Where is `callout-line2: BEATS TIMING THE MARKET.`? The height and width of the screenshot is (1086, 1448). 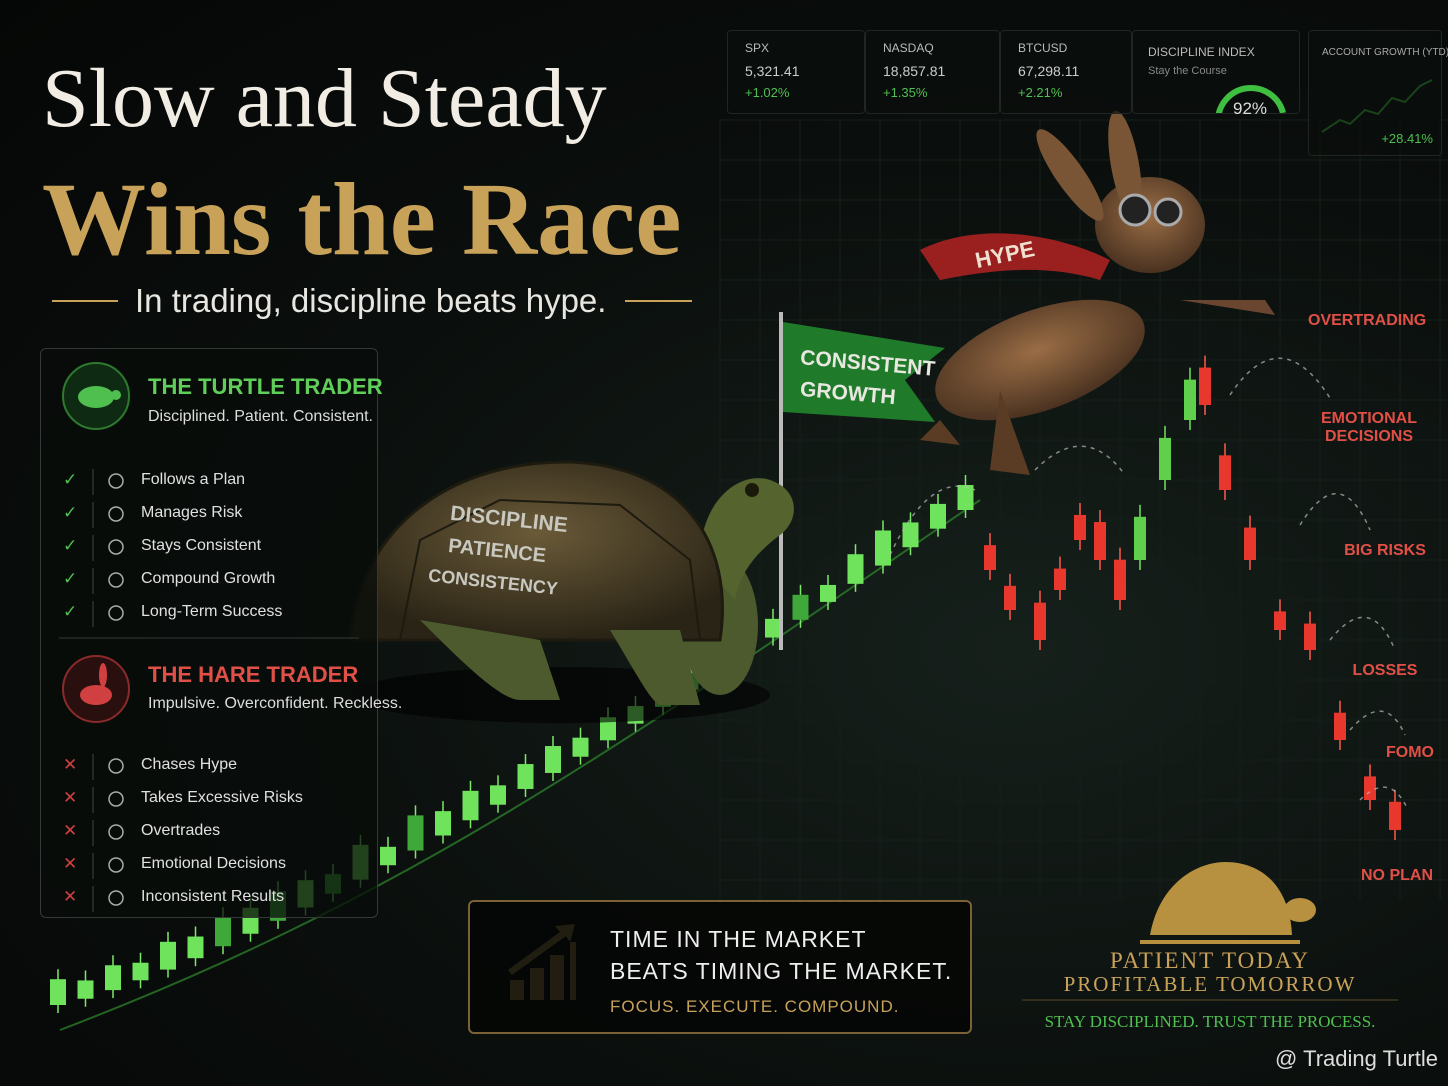 callout-line2: BEATS TIMING THE MARKET. is located at coordinates (781, 971).